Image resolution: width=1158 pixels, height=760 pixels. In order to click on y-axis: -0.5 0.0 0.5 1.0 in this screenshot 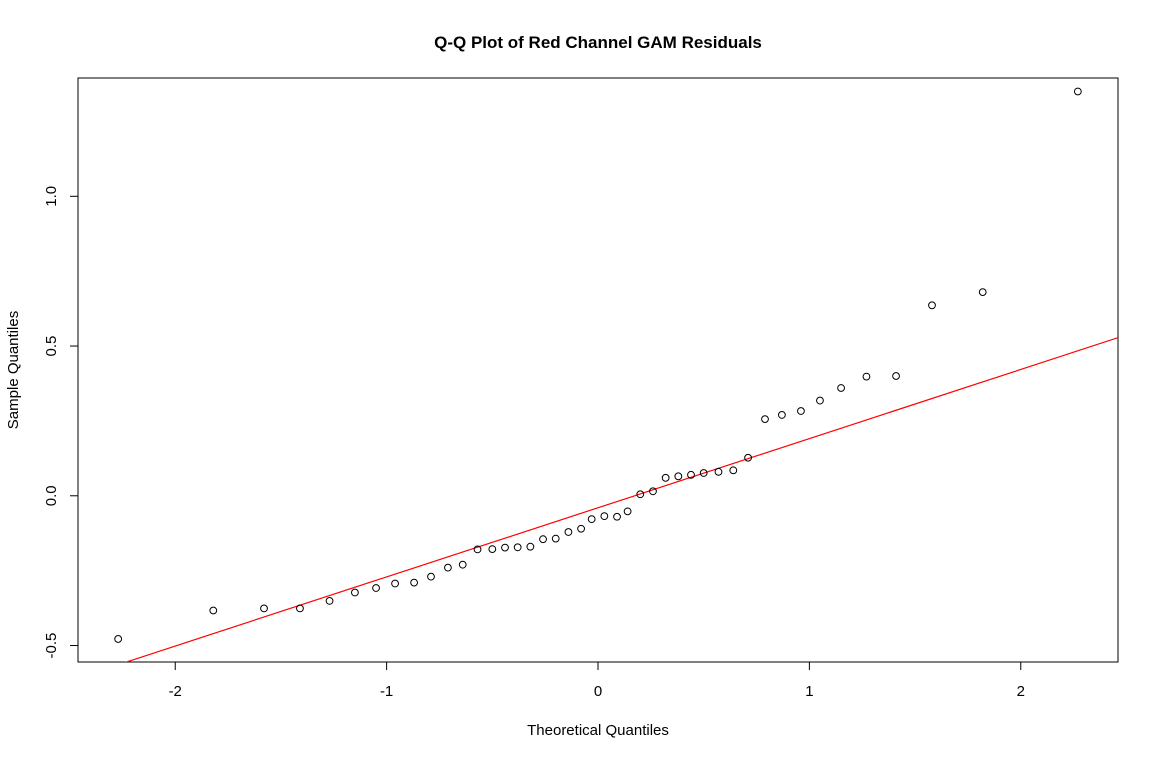, I will do `click(61, 422)`.